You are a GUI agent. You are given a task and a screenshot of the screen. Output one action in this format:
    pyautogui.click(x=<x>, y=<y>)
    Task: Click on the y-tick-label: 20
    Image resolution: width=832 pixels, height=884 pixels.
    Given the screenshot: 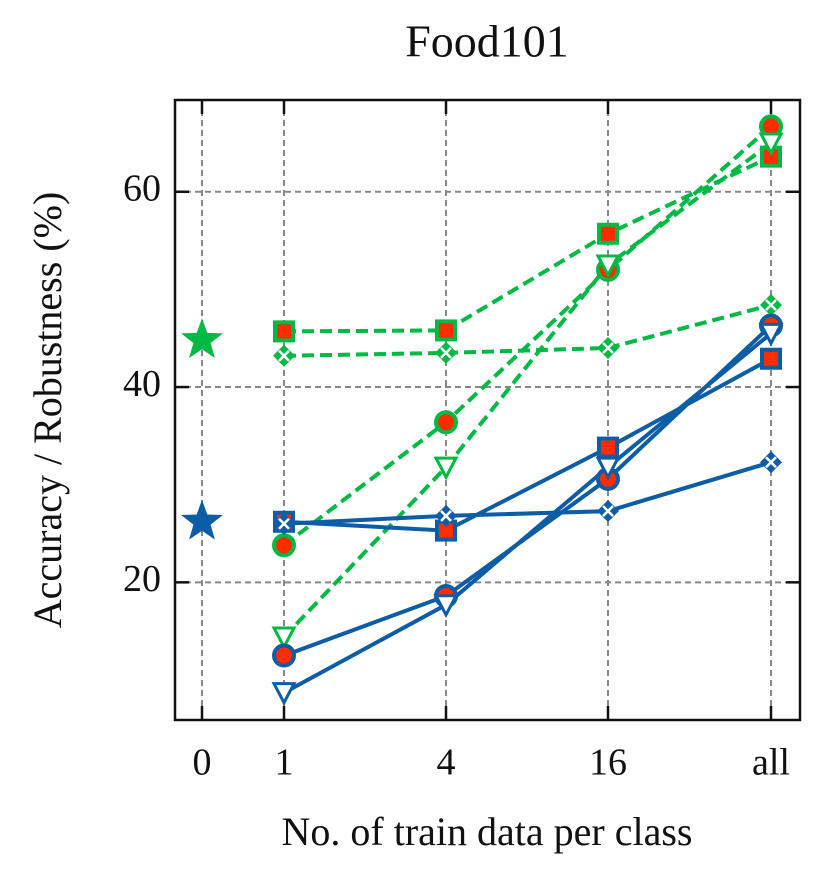 What is the action you would take?
    pyautogui.click(x=142, y=579)
    